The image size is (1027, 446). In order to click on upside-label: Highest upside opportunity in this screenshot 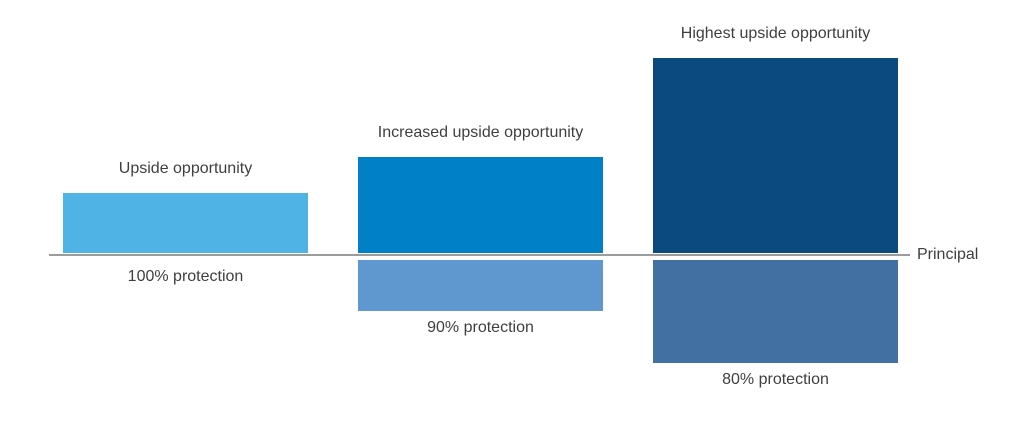, I will do `click(775, 33)`.